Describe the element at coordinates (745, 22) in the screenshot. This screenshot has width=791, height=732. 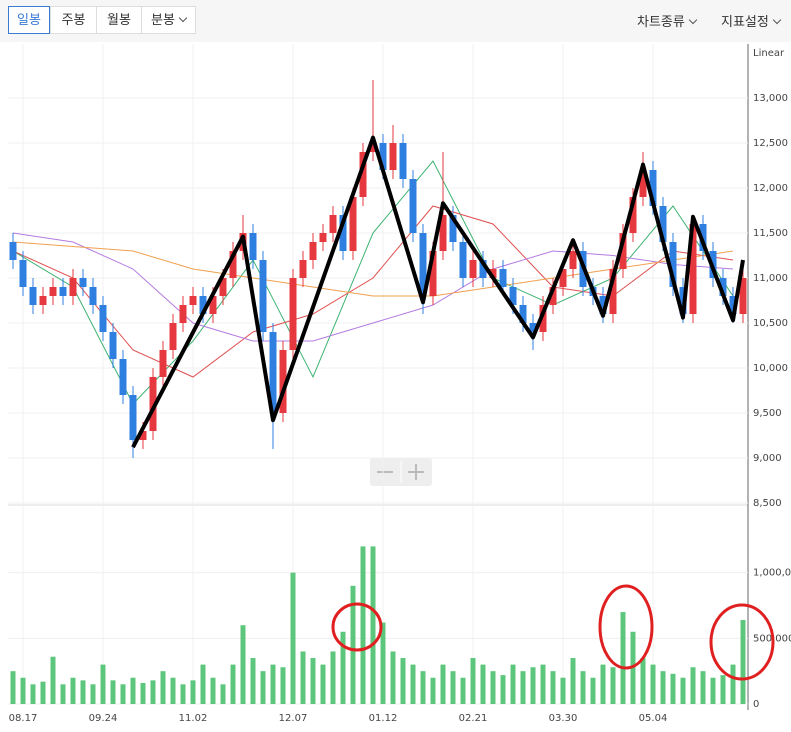
I see `label: 지표설정` at that location.